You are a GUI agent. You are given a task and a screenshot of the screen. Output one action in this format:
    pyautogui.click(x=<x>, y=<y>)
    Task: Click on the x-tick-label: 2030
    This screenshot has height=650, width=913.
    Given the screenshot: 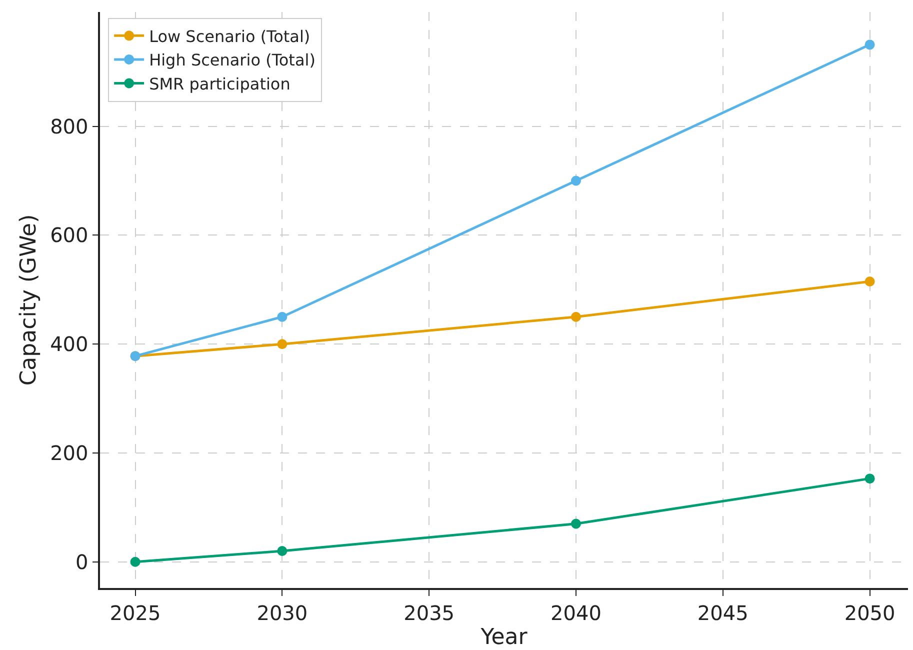 What is the action you would take?
    pyautogui.click(x=282, y=612)
    